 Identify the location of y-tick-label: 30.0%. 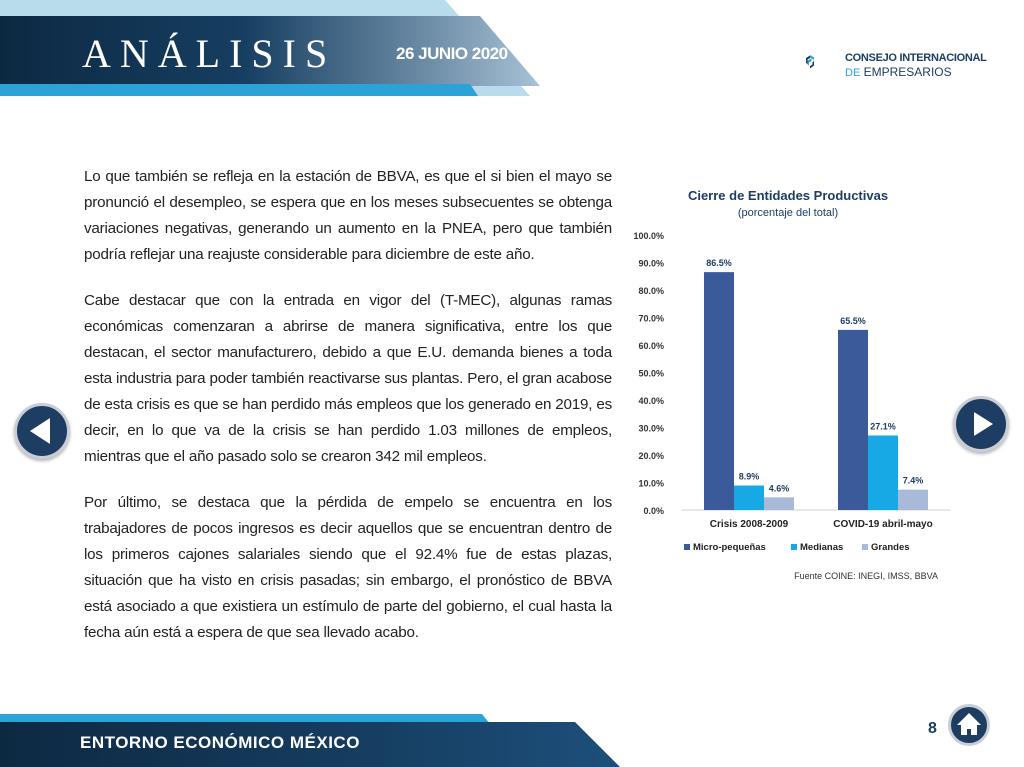
(651, 429).